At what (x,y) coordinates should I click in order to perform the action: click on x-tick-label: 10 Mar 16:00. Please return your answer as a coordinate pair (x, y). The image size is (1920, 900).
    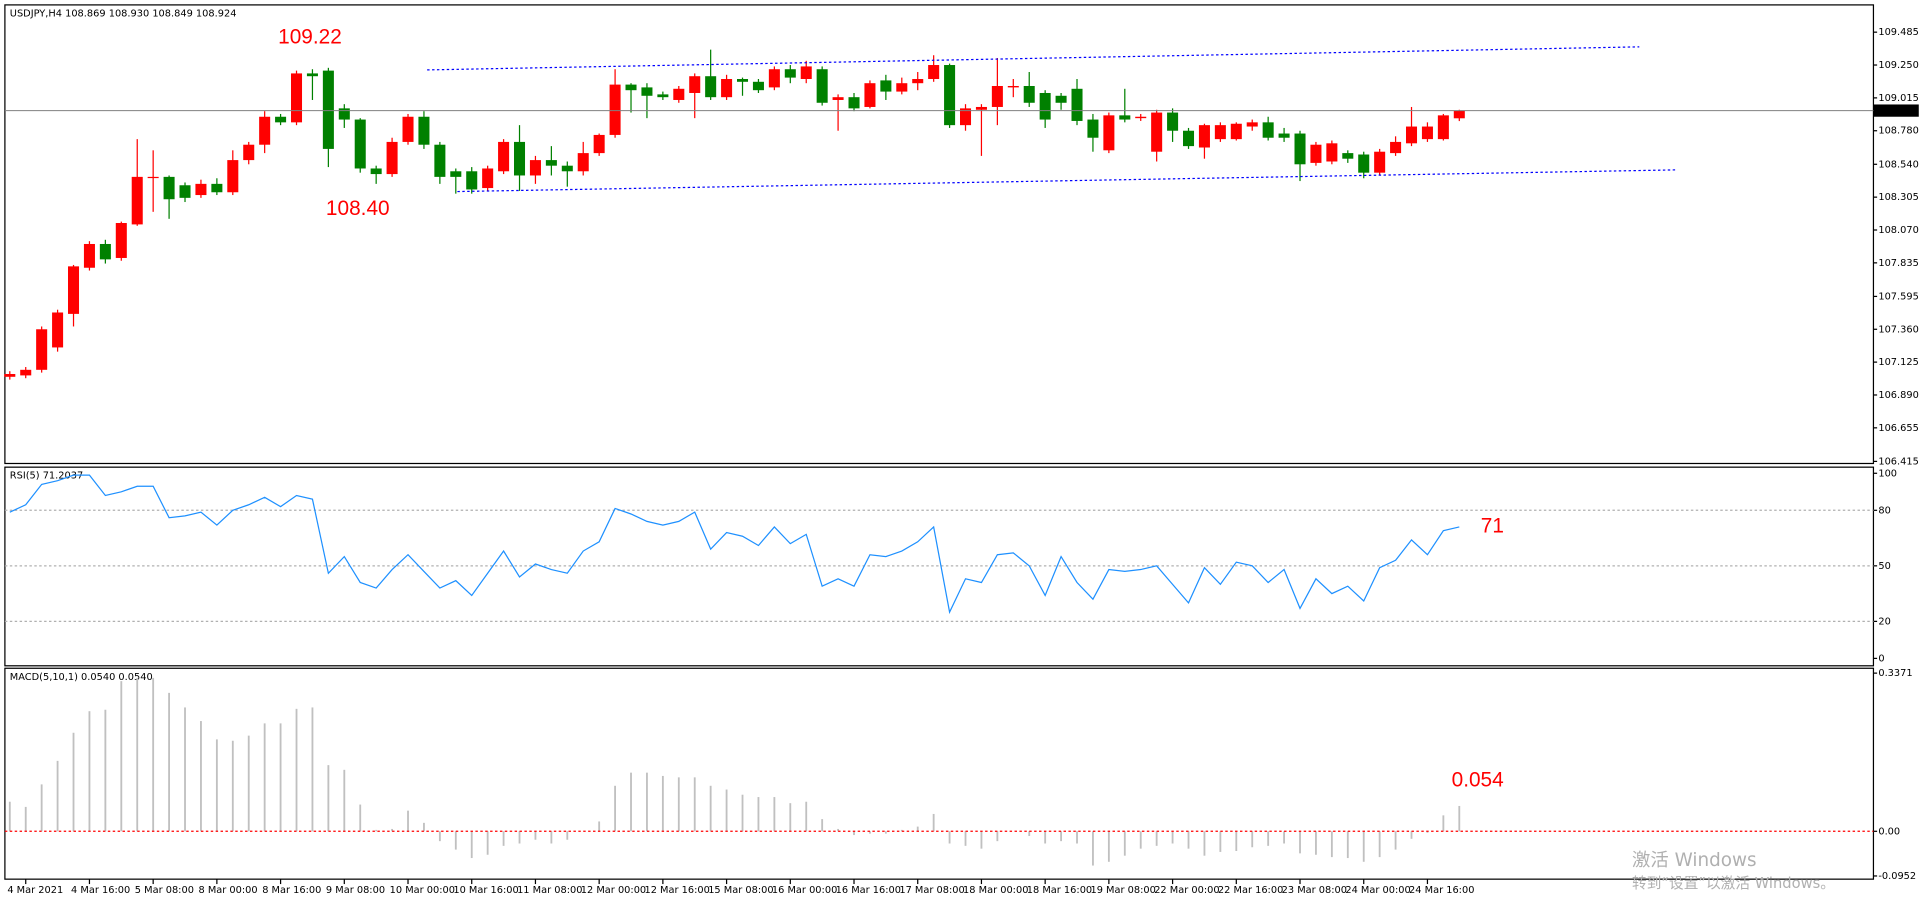
    Looking at the image, I should click on (485, 890).